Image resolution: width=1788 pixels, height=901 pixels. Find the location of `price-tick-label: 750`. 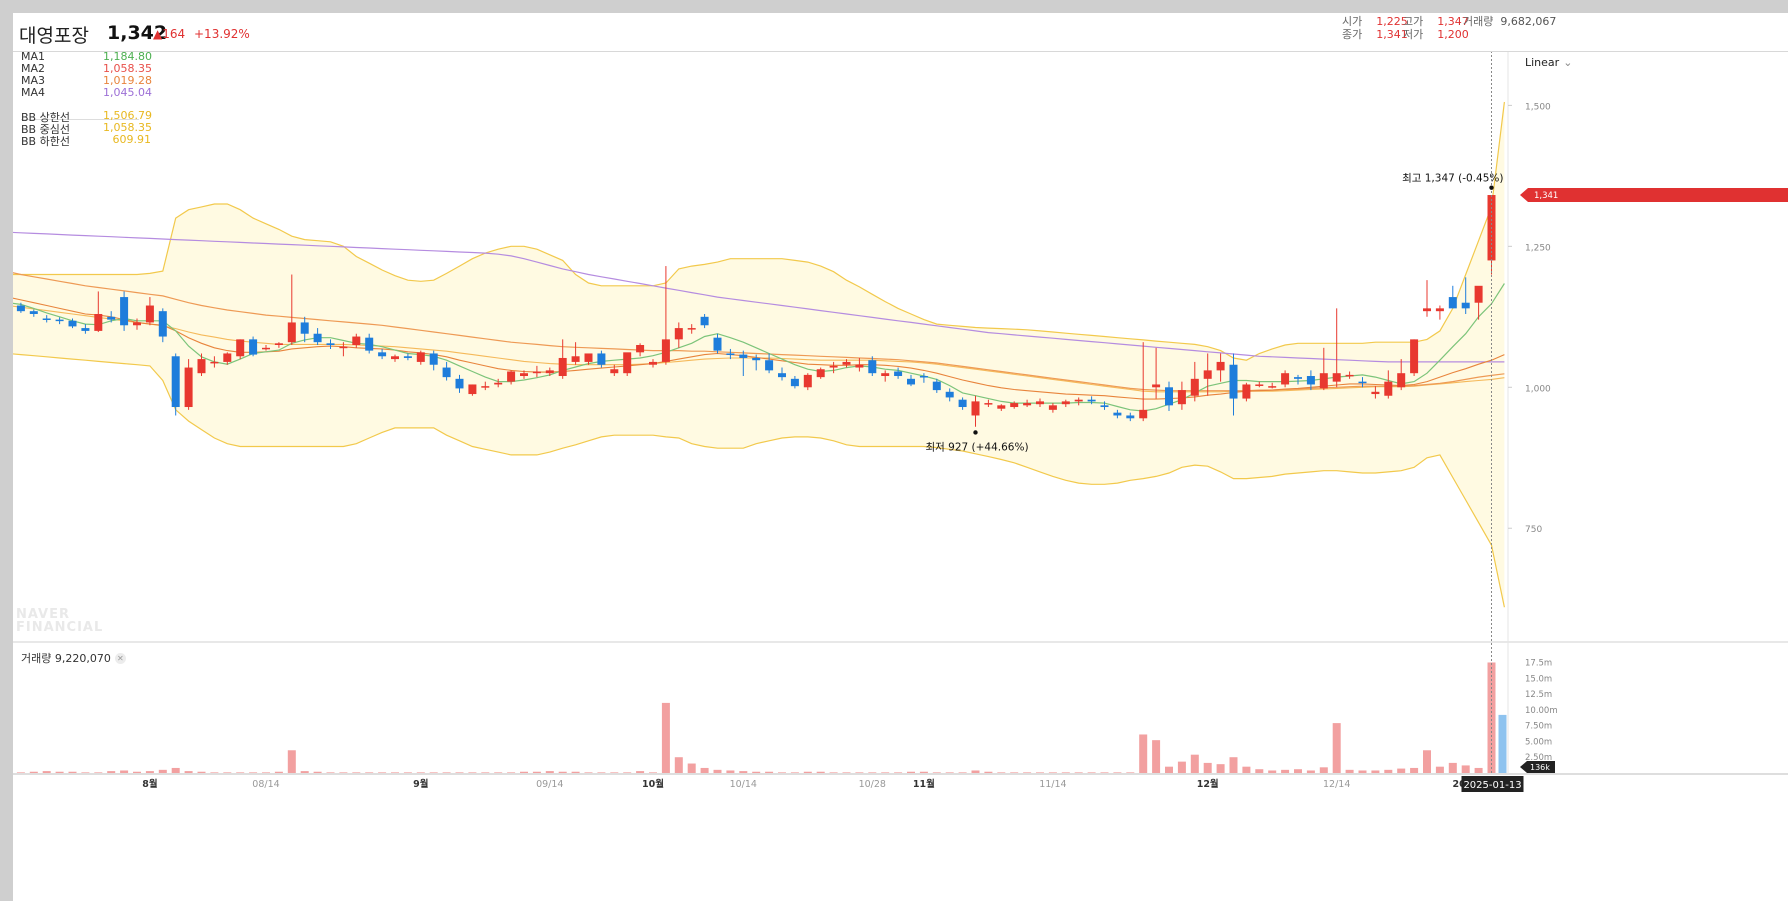

price-tick-label: 750 is located at coordinates (1533, 530).